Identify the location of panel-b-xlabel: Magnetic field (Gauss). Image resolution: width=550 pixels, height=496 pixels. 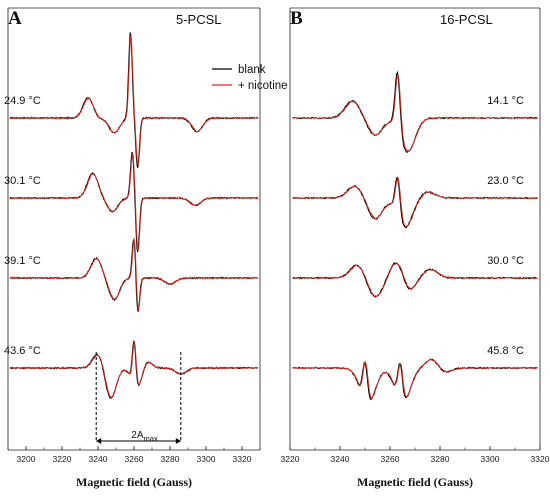
(415, 482).